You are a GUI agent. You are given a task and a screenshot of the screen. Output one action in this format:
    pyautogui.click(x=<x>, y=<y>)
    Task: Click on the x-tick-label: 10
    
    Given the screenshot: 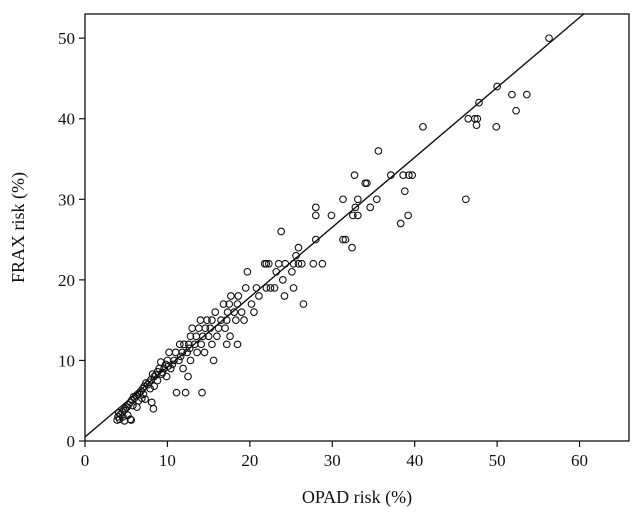 What is the action you would take?
    pyautogui.click(x=167, y=460)
    